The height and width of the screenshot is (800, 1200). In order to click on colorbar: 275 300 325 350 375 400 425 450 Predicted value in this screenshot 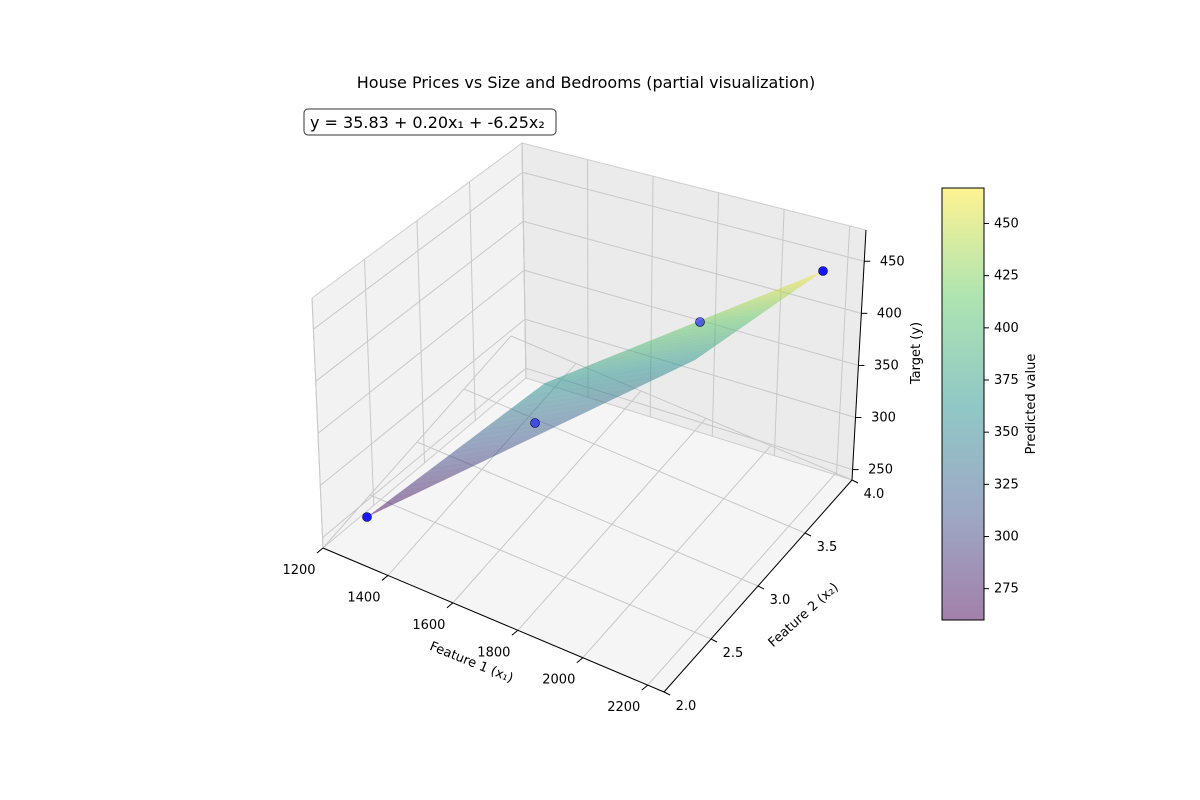, I will do `click(990, 404)`.